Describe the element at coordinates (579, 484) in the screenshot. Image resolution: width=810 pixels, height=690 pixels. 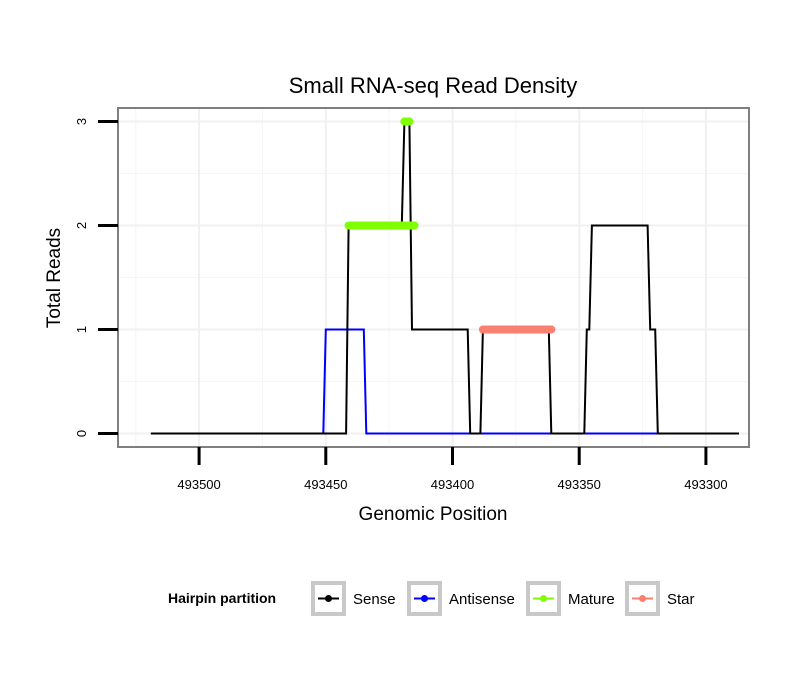
I see `x-tick-label: 493350` at that location.